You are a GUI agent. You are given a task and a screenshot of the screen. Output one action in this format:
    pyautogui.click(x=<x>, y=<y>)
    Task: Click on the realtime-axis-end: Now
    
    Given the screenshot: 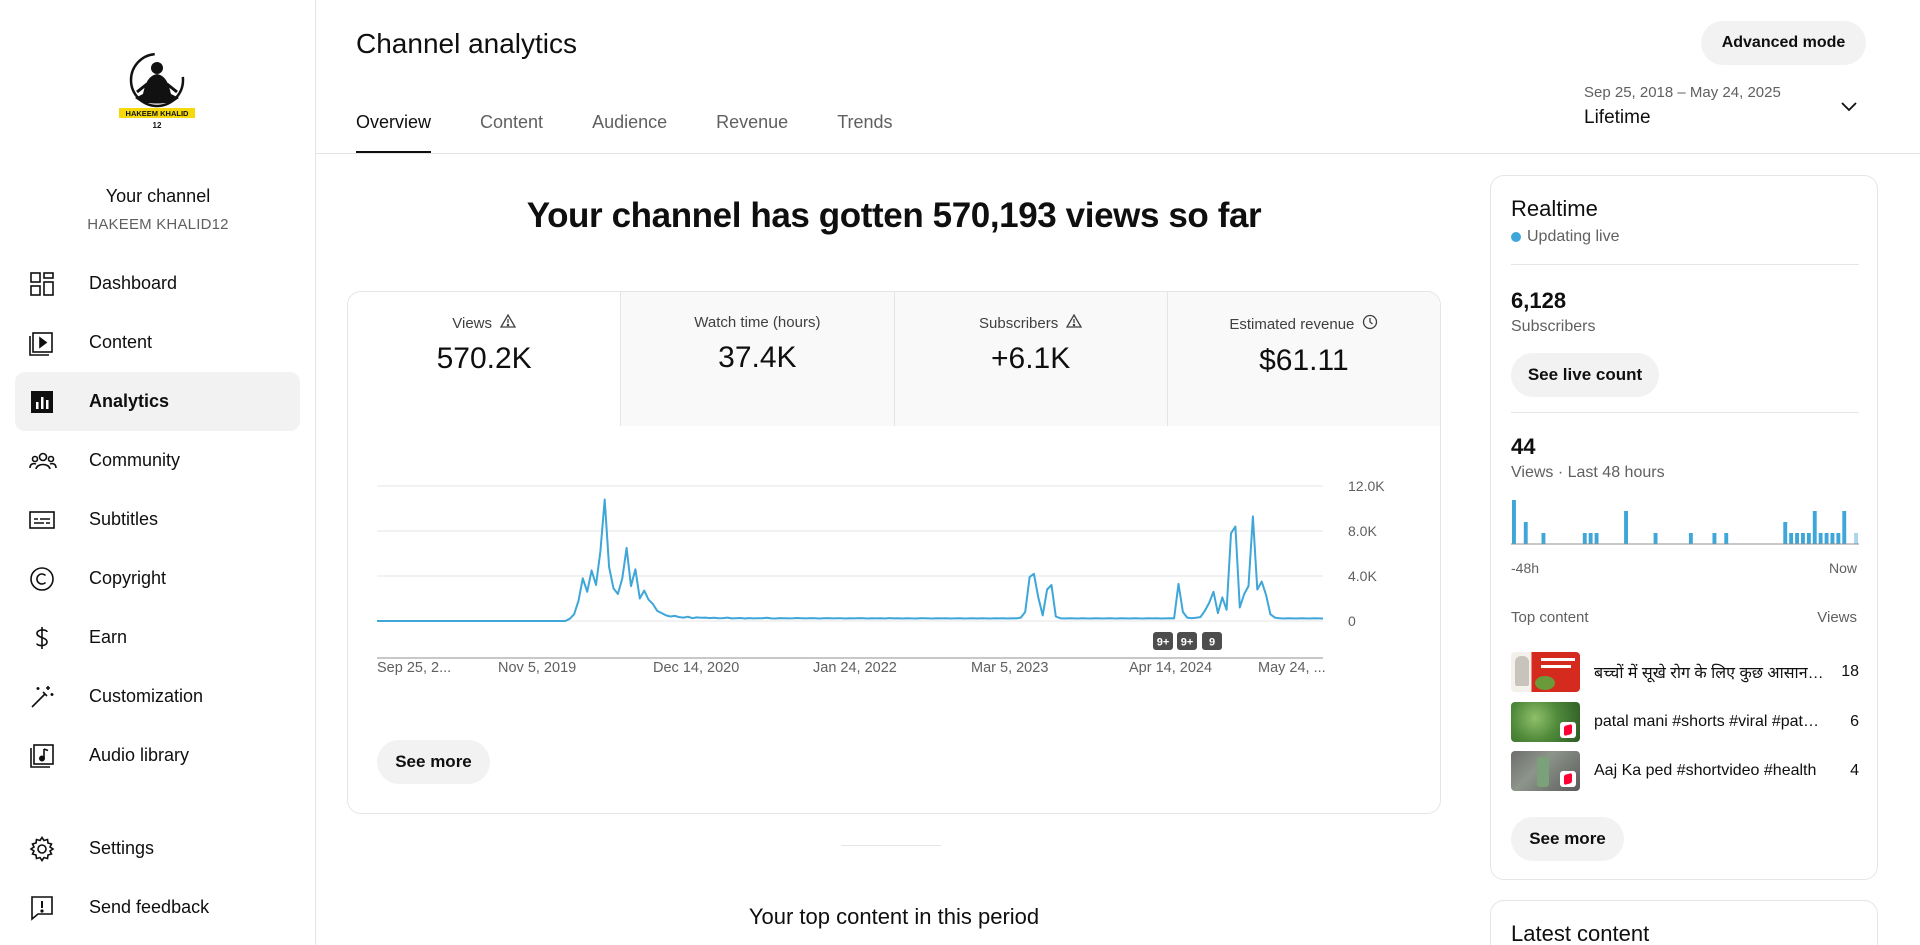 What is the action you would take?
    pyautogui.click(x=1842, y=568)
    